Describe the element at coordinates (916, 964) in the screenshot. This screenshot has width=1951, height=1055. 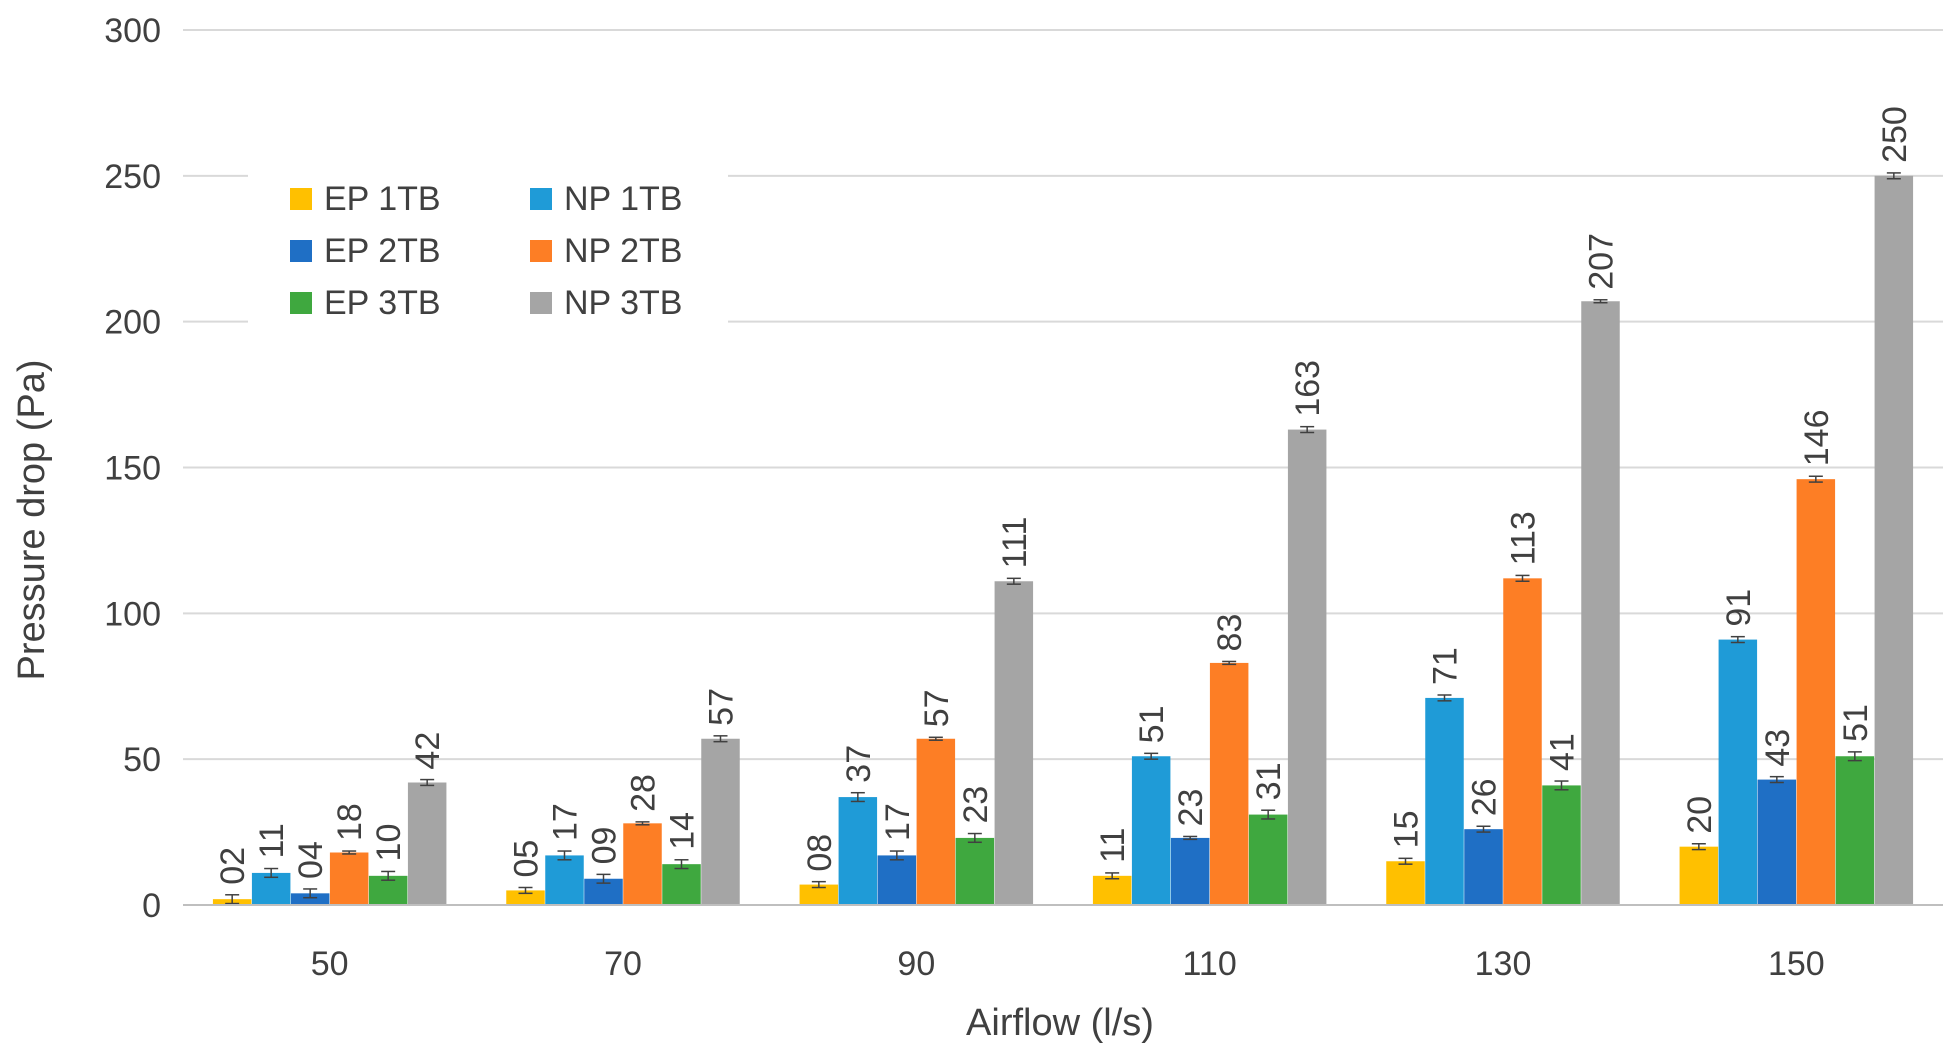
I see `x-tick-label: 90` at that location.